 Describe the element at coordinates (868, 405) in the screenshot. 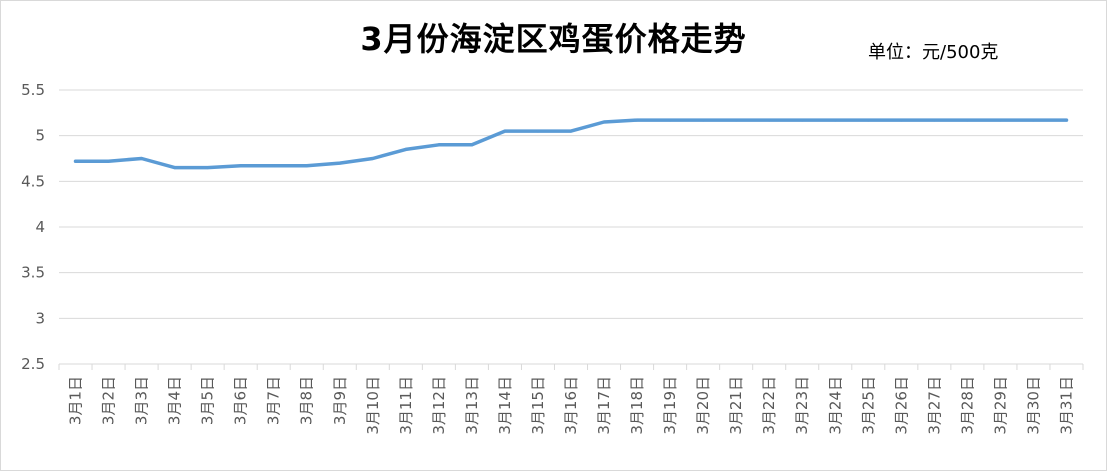

I see `x-tick-label: 3月25日` at that location.